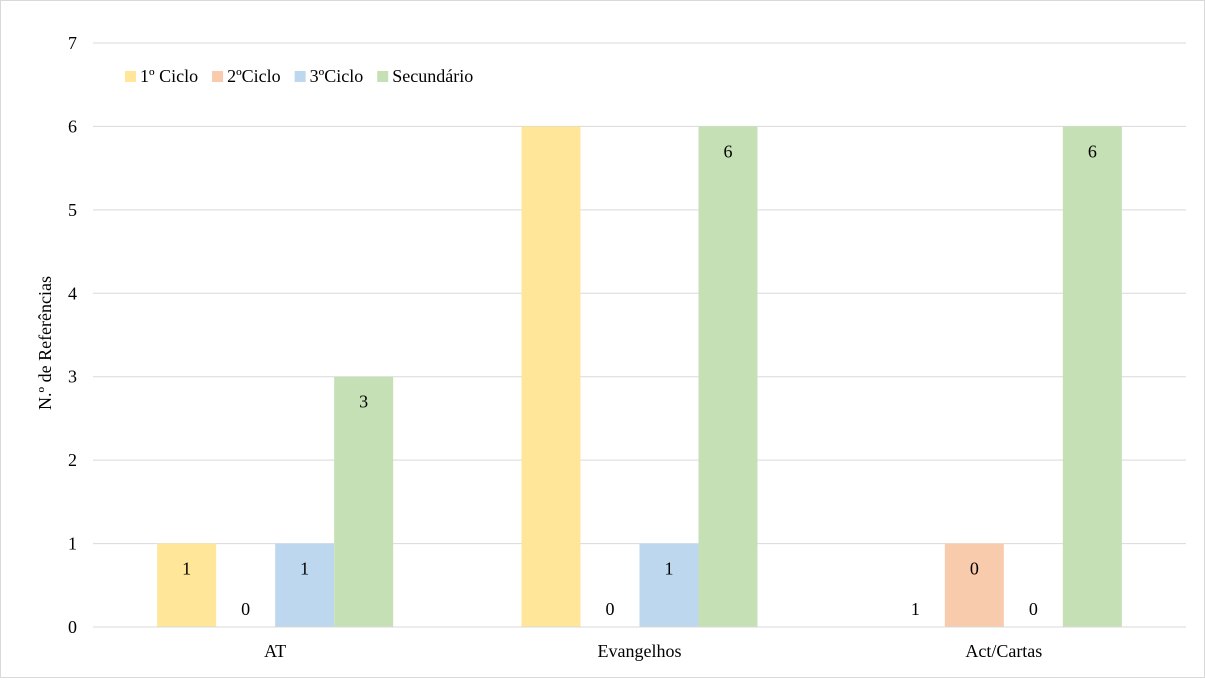  What do you see at coordinates (432, 76) in the screenshot?
I see `legend-label: Secundário` at bounding box center [432, 76].